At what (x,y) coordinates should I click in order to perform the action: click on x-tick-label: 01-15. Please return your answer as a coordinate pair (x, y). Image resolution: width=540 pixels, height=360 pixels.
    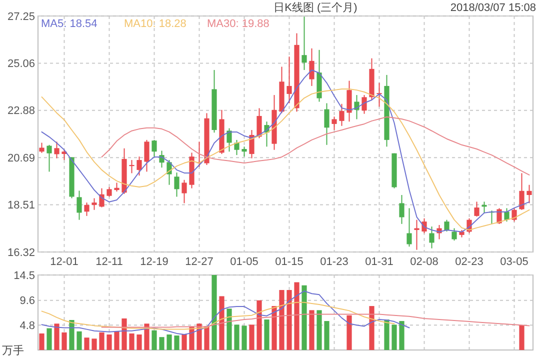
    Looking at the image, I should click on (289, 262).